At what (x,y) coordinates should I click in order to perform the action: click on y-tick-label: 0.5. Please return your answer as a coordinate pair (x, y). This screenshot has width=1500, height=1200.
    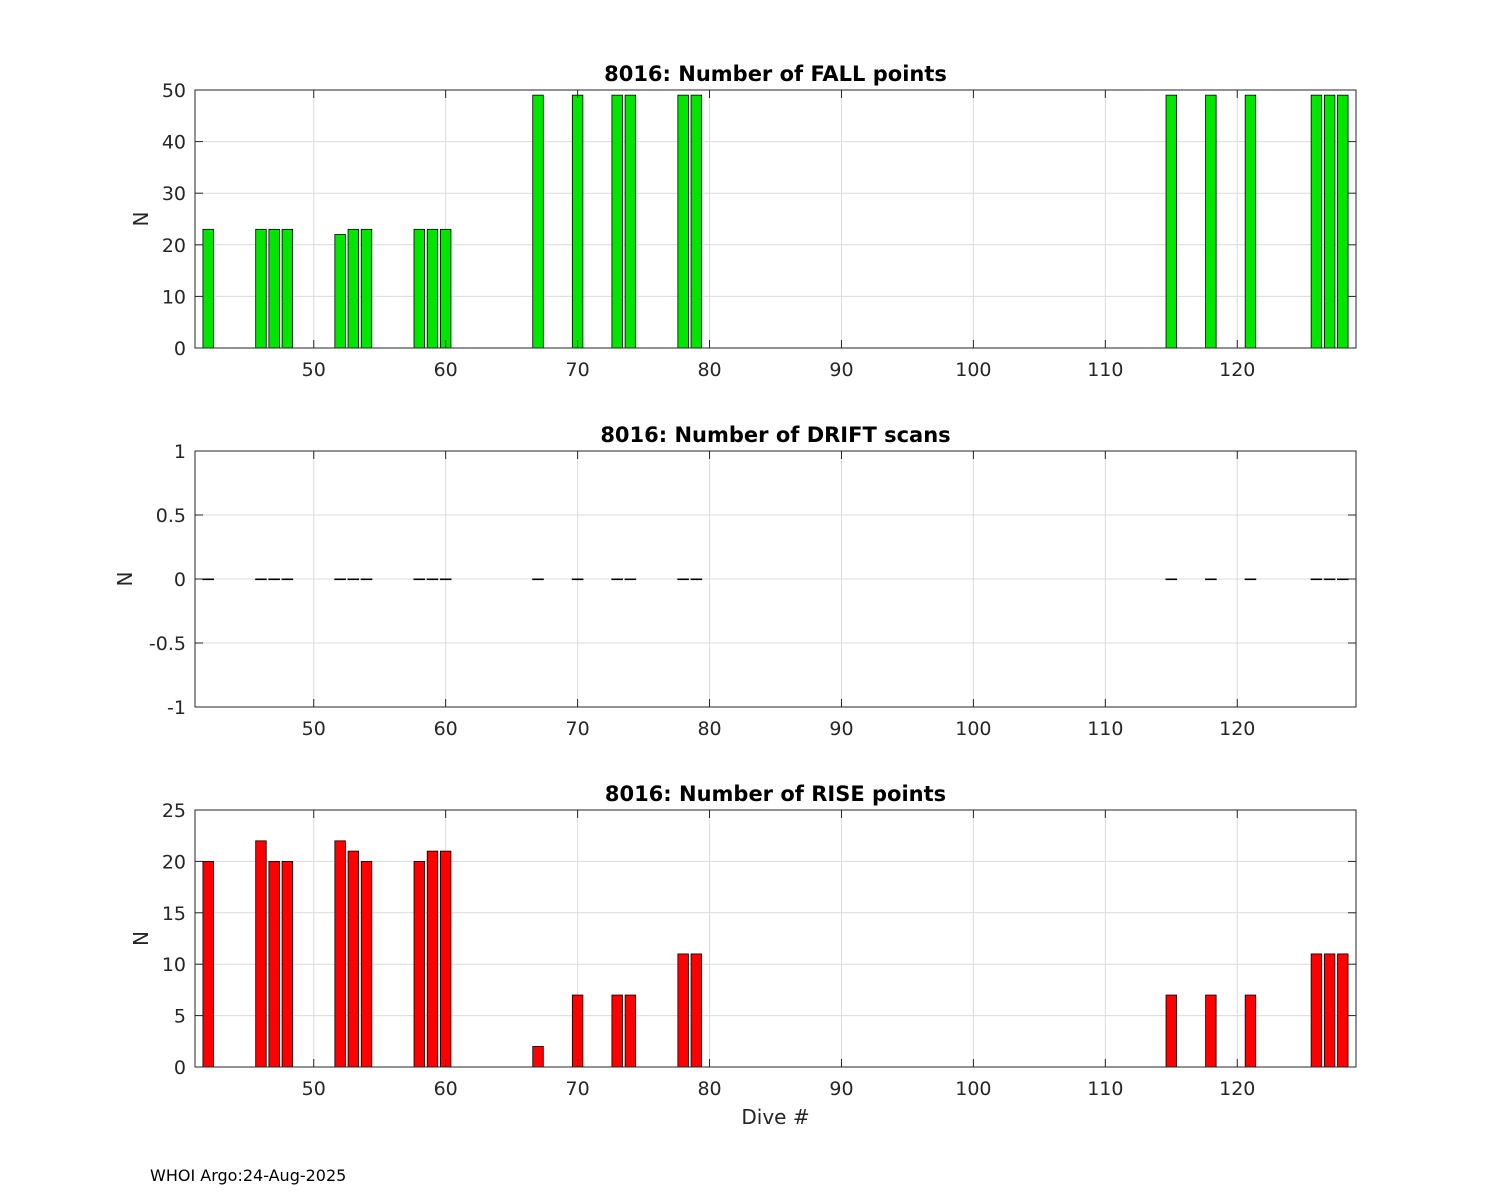
    Looking at the image, I should click on (171, 516).